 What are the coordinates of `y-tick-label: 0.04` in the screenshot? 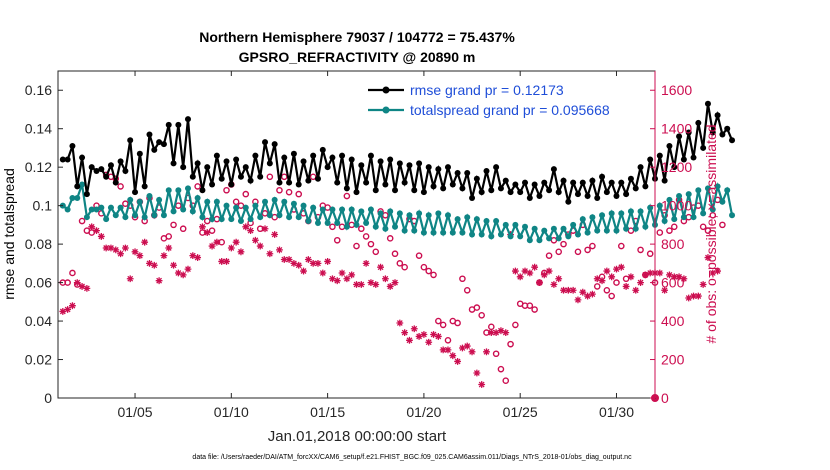 It's located at (38, 321).